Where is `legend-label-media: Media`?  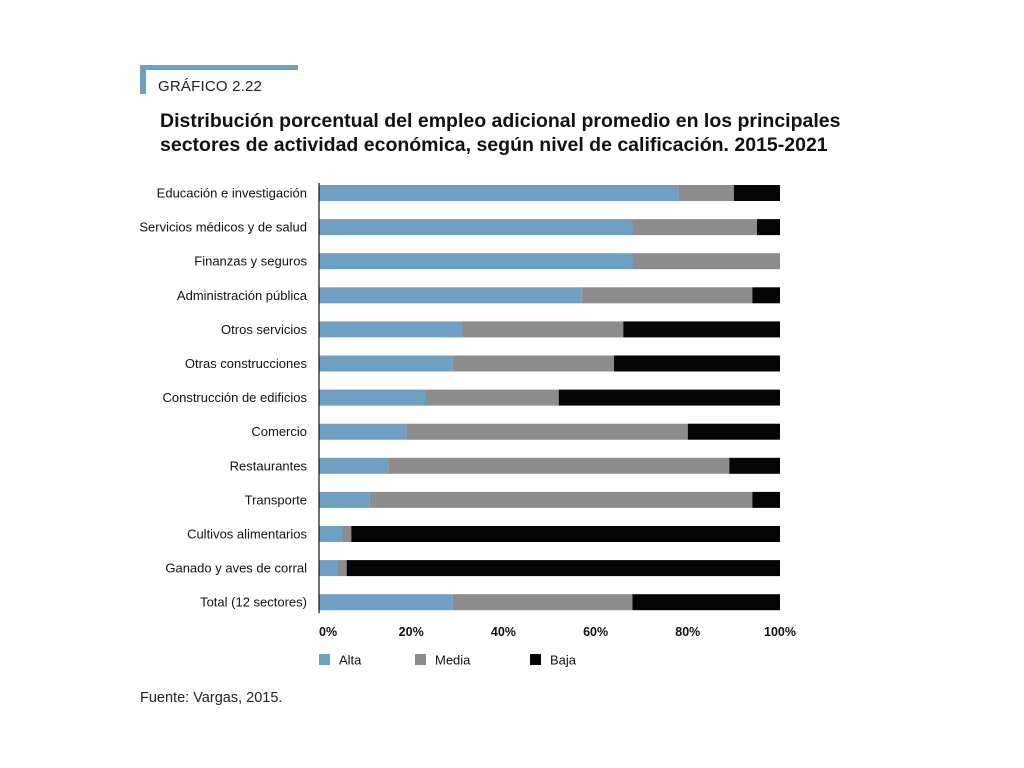 legend-label-media: Media is located at coordinates (453, 660).